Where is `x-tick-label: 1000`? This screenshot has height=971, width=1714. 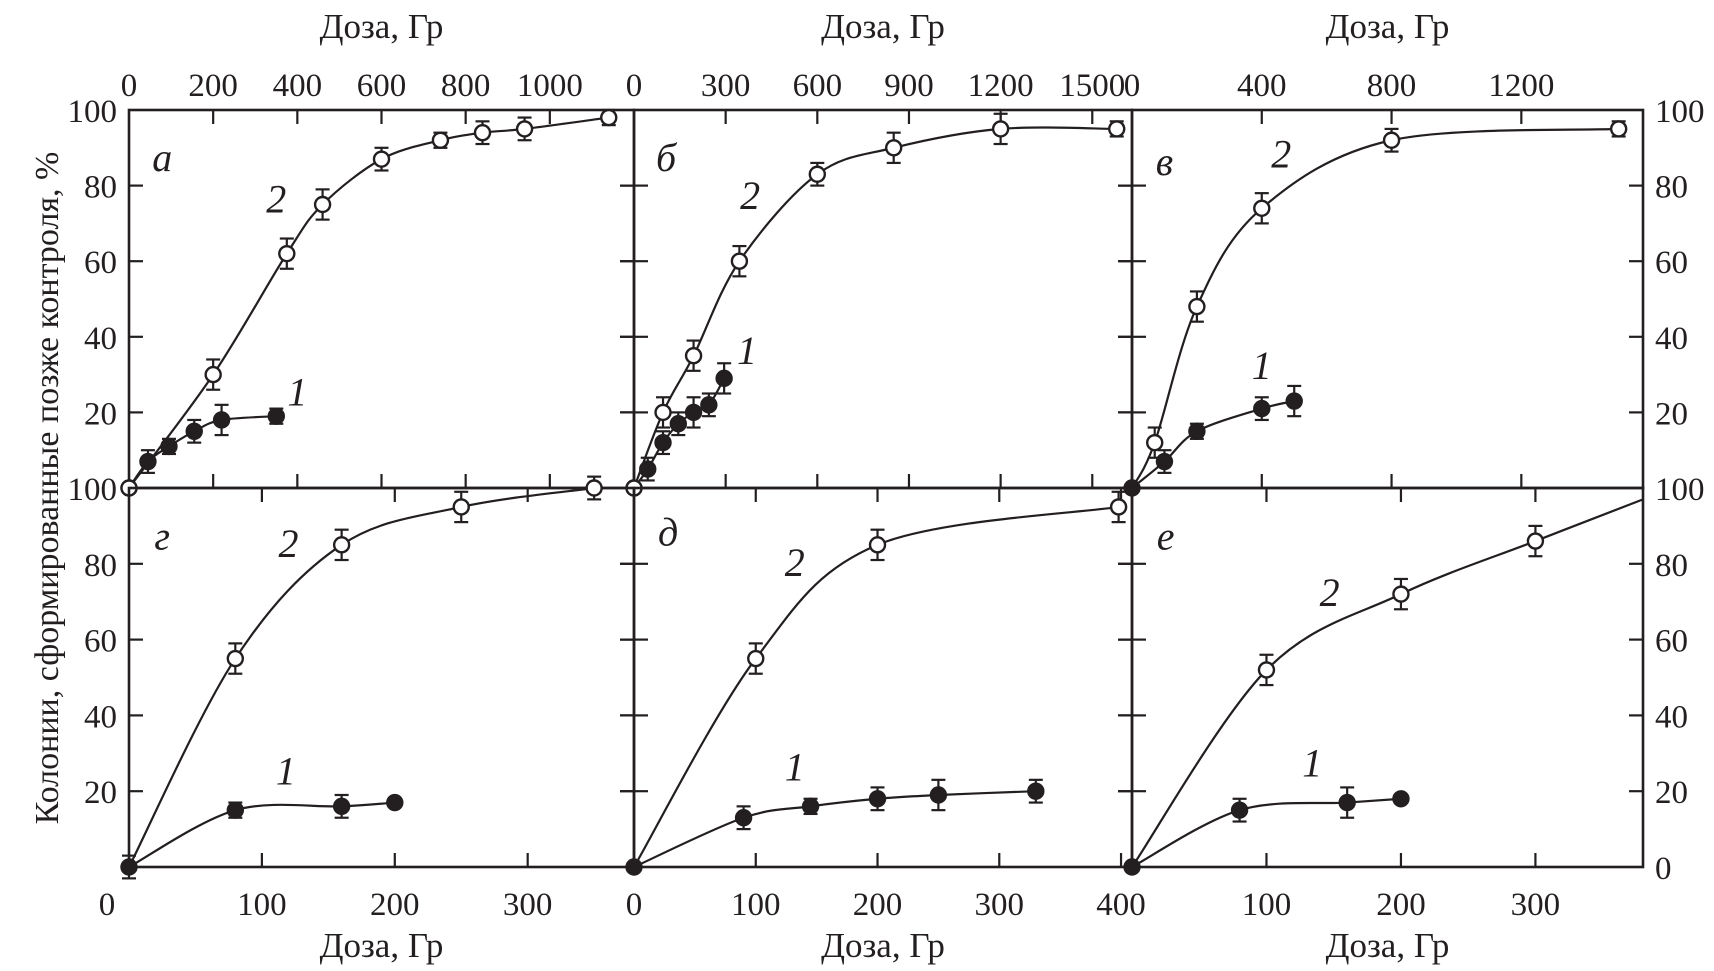 x-tick-label: 1000 is located at coordinates (550, 86).